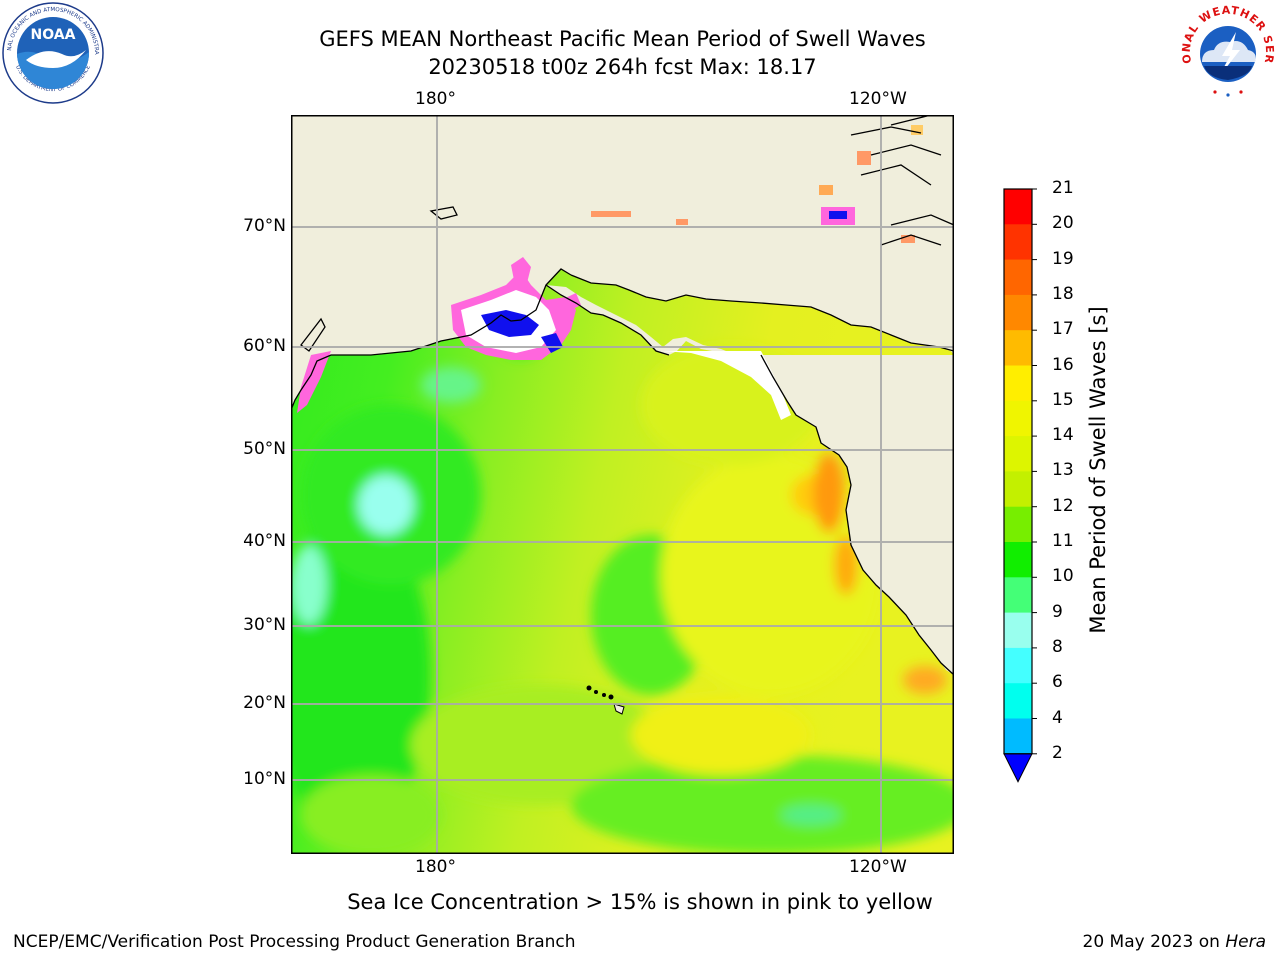 Image resolution: width=1280 pixels, height=960 pixels. What do you see at coordinates (1063, 329) in the screenshot?
I see `colorbar-tick-label: 17` at bounding box center [1063, 329].